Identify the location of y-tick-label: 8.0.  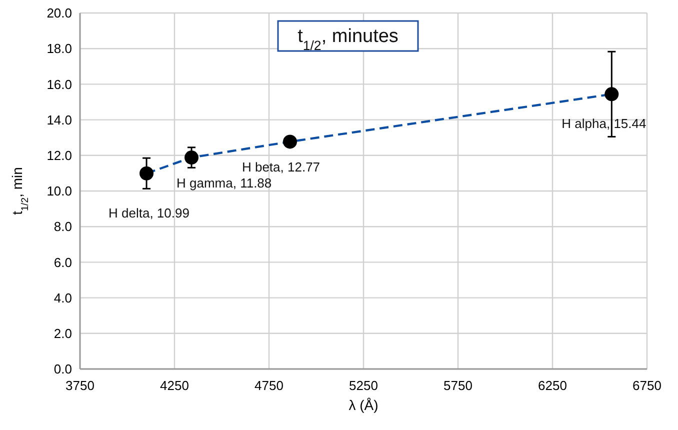
(63, 226).